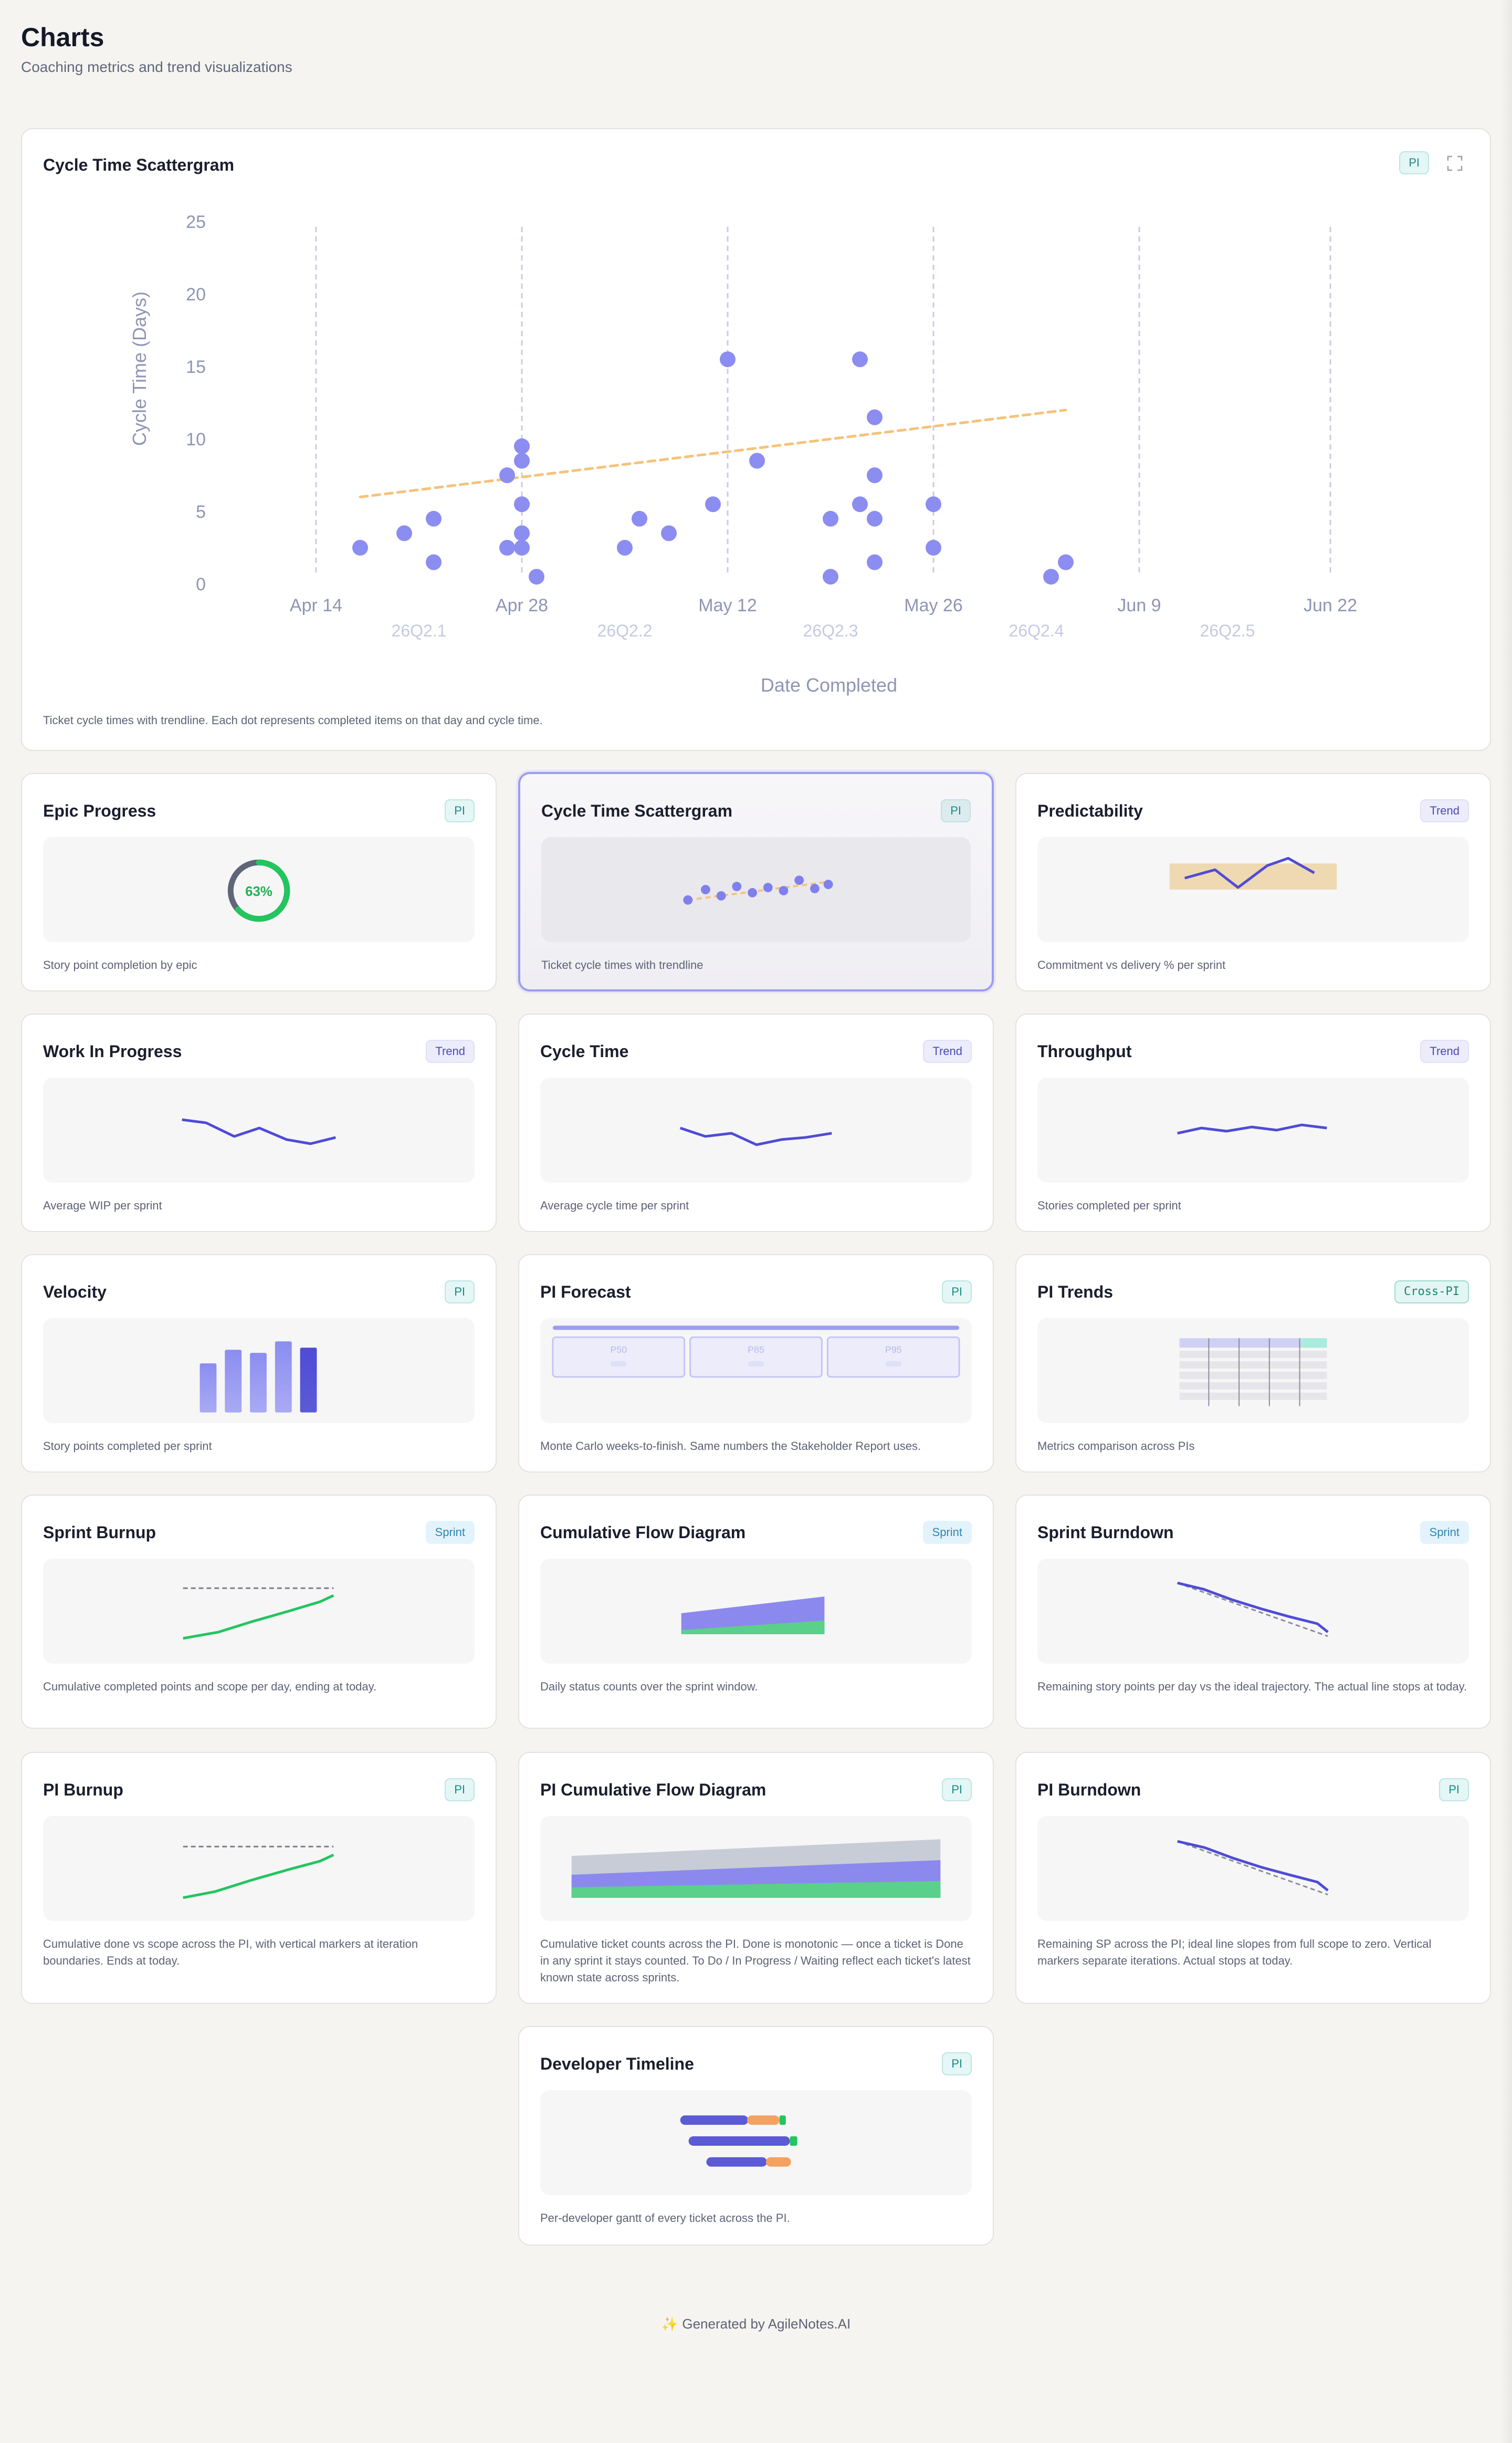 The width and height of the screenshot is (1512, 2443). I want to click on card-description: Average WIP per sprint, so click(102, 1205).